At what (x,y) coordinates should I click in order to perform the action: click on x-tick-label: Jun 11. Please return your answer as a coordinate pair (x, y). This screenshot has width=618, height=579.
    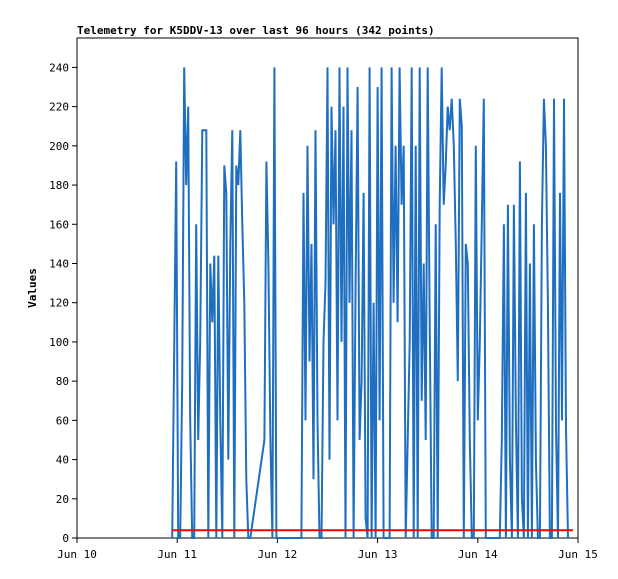
    Looking at the image, I should click on (177, 554).